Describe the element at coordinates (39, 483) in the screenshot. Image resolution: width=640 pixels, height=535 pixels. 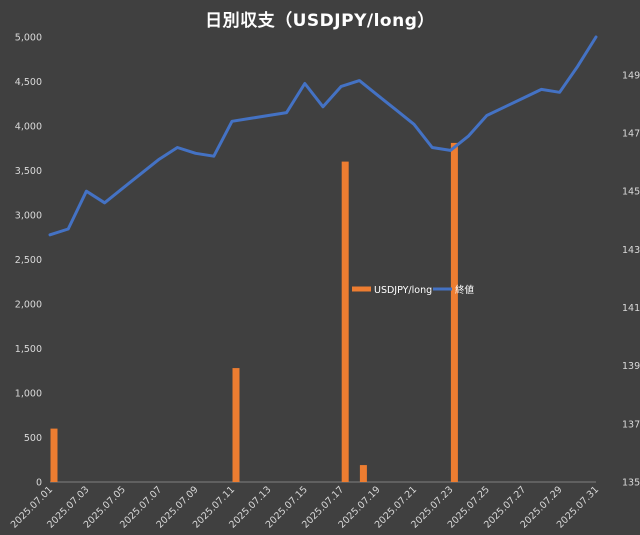
I see `left-tick-label: 0` at that location.